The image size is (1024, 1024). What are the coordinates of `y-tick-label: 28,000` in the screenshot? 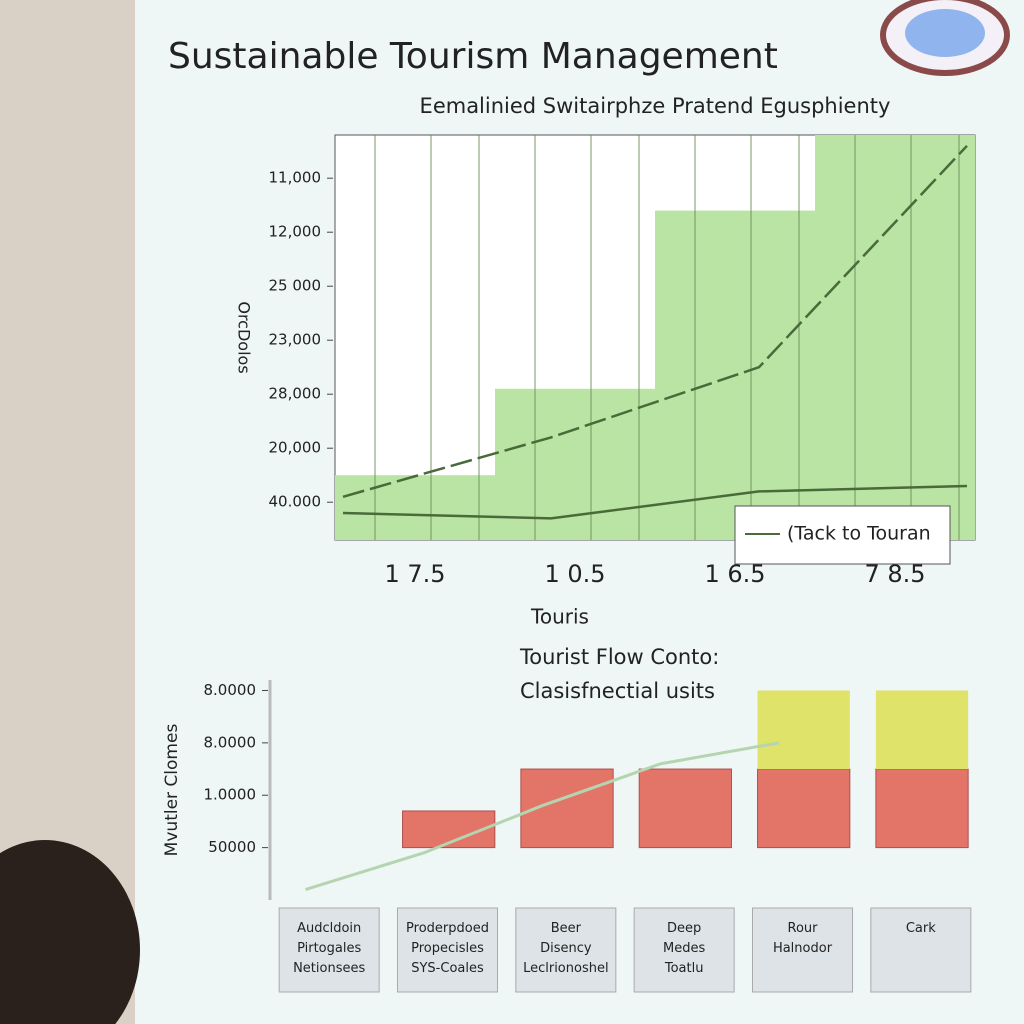 It's located at (295, 394).